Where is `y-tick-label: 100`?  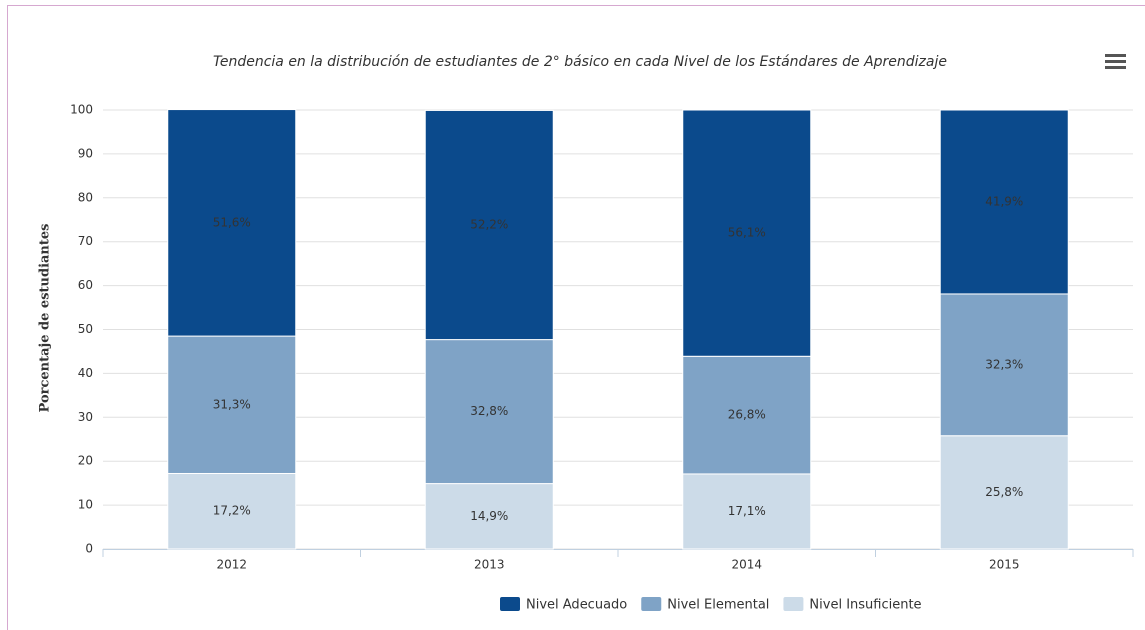
y-tick-label: 100 is located at coordinates (81, 110).